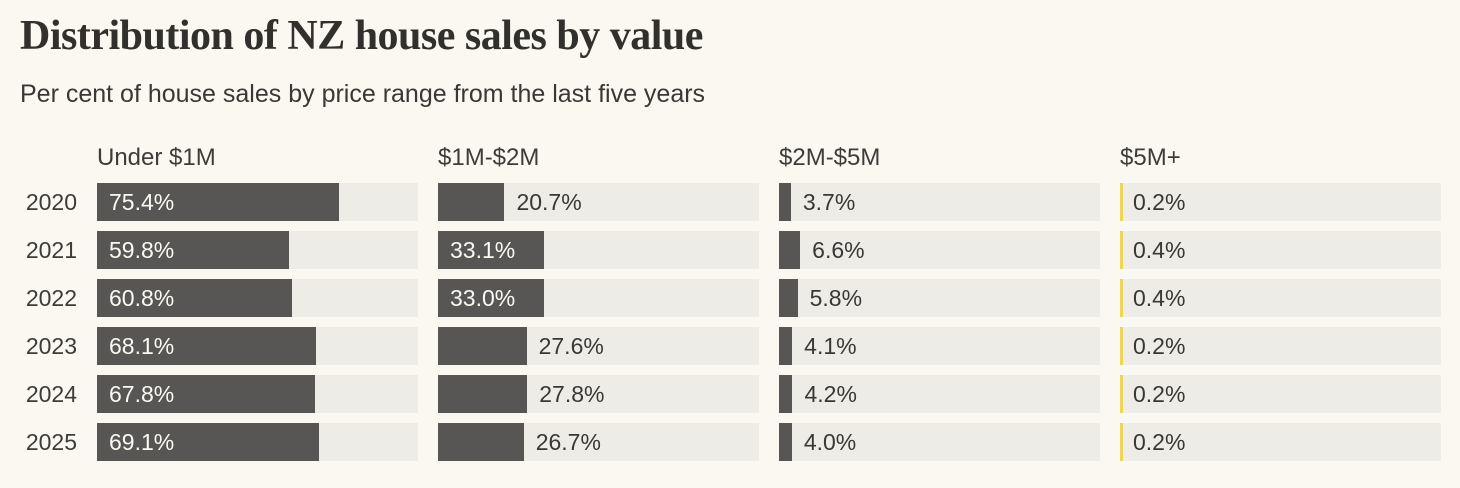 The width and height of the screenshot is (1460, 488). Describe the element at coordinates (51, 394) in the screenshot. I see `row-label-year: 2024` at that location.